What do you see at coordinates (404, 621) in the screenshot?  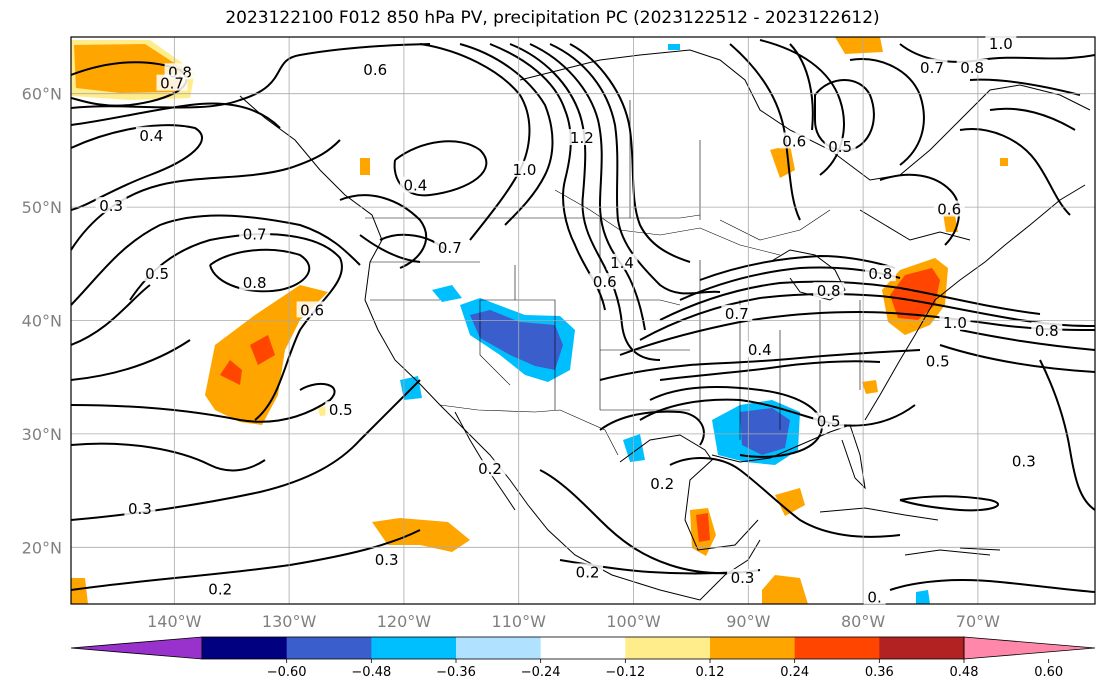 I see `longitude-label: 120°W` at bounding box center [404, 621].